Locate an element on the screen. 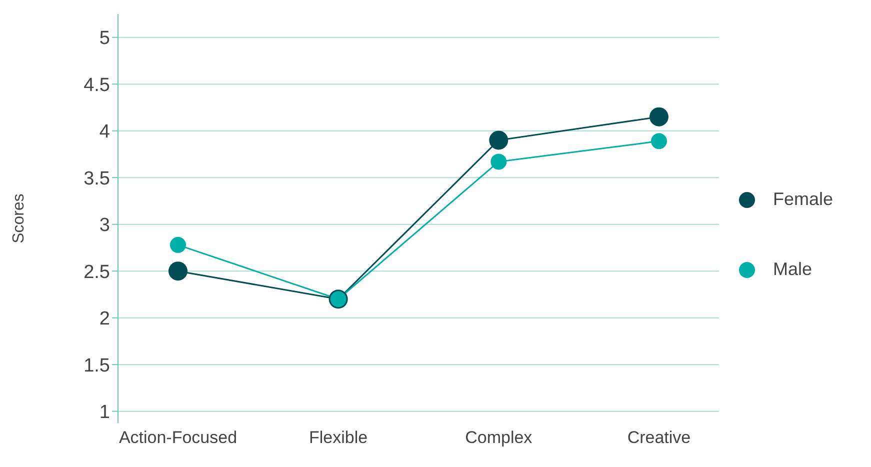  y-tick-label: 2.5 is located at coordinates (97, 272).